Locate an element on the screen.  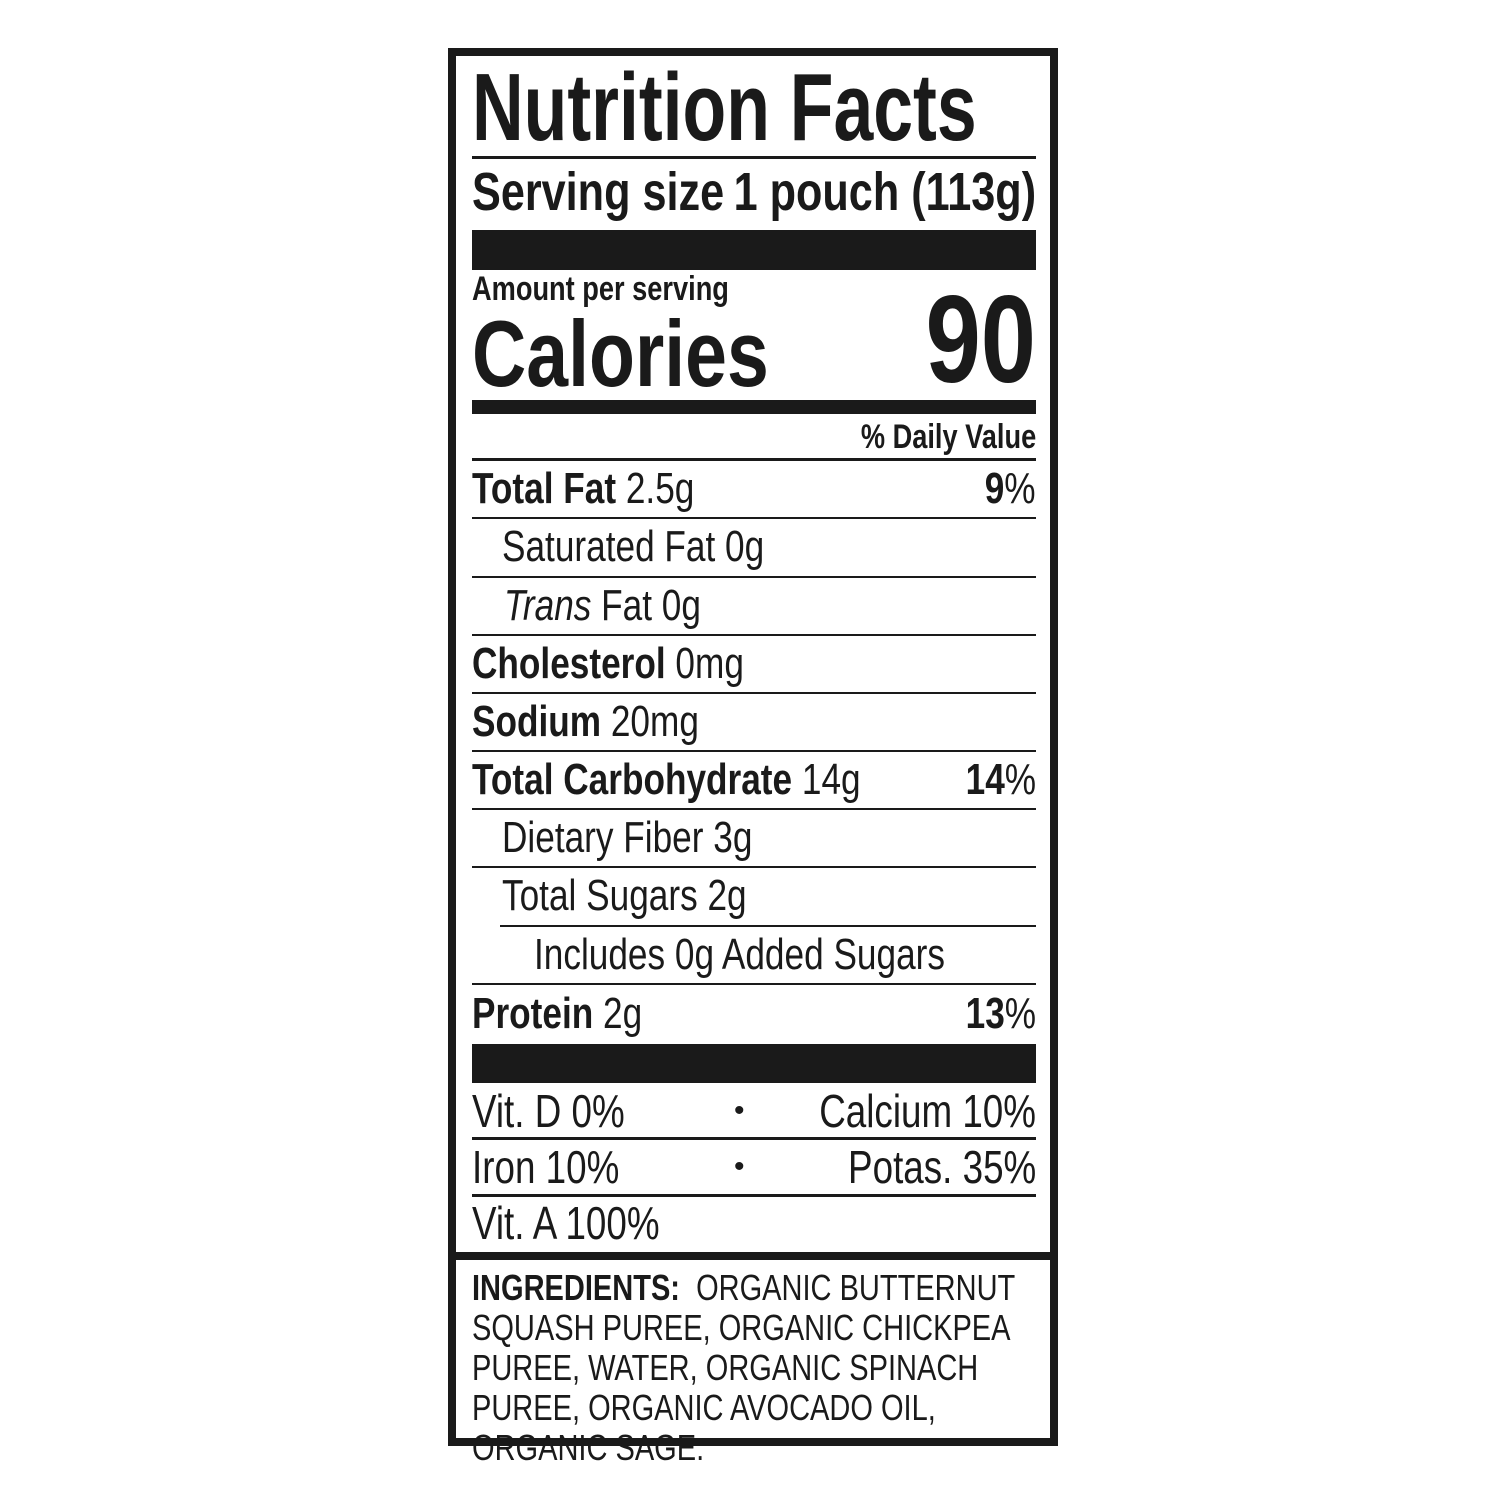
nutrient-row-cholesterol: Cholesterol 0mg is located at coordinates (608, 663).